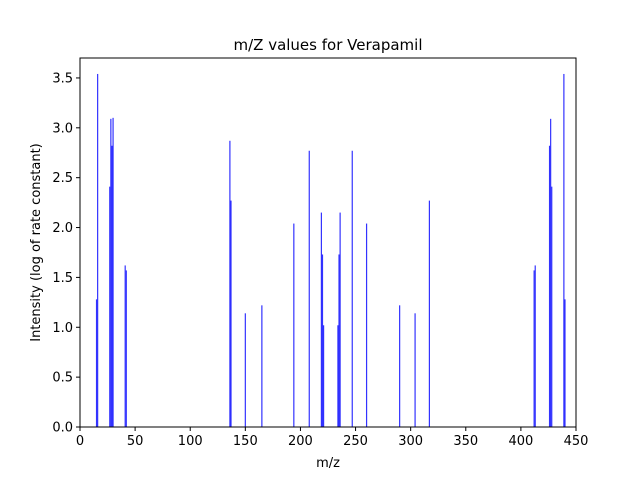 This screenshot has height=480, width=640. Describe the element at coordinates (62, 328) in the screenshot. I see `y-tick-label: 1.0` at that location.